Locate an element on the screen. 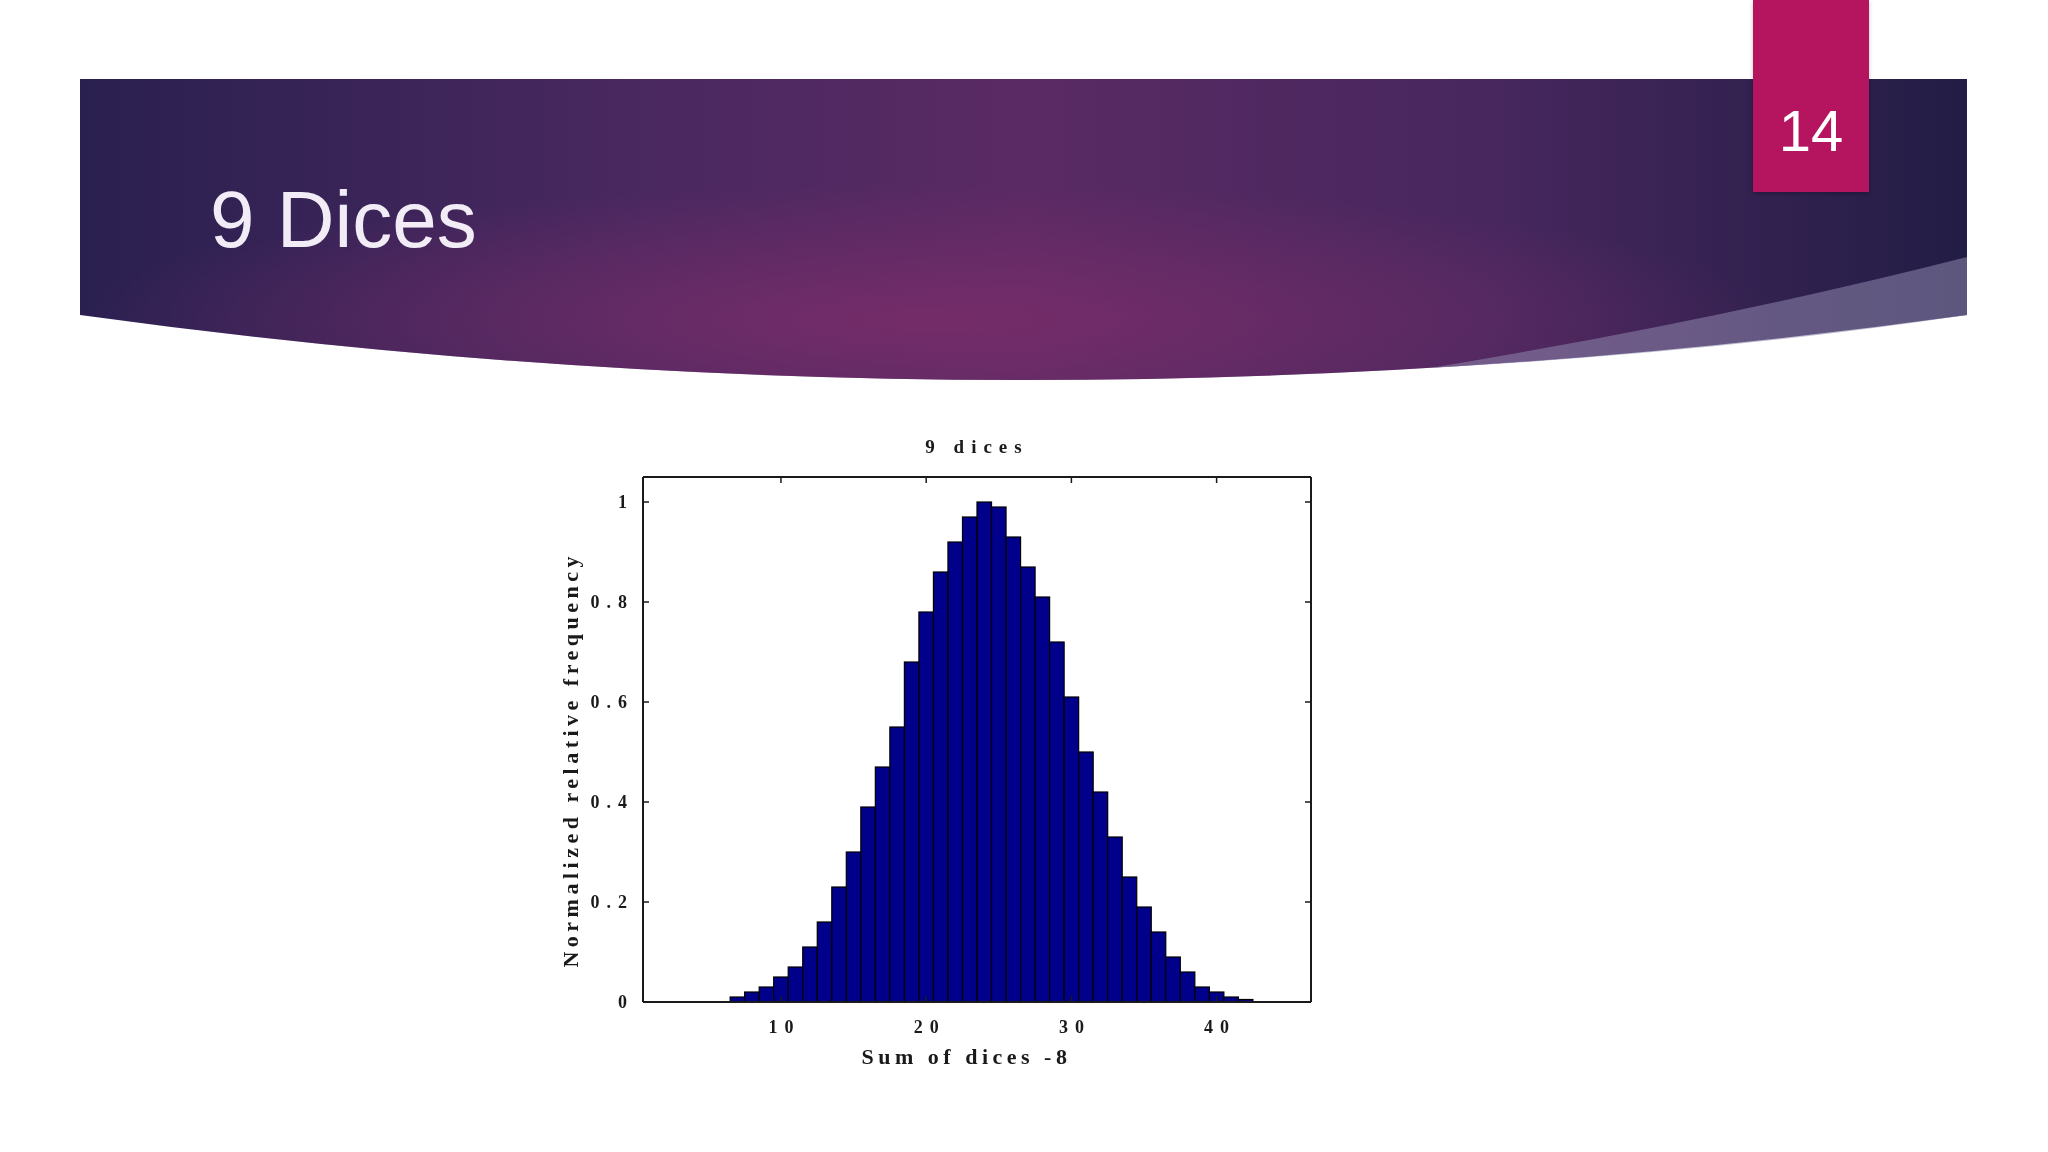 This screenshot has width=2048, height=1152. x-tick-label: 20 is located at coordinates (929, 1027).